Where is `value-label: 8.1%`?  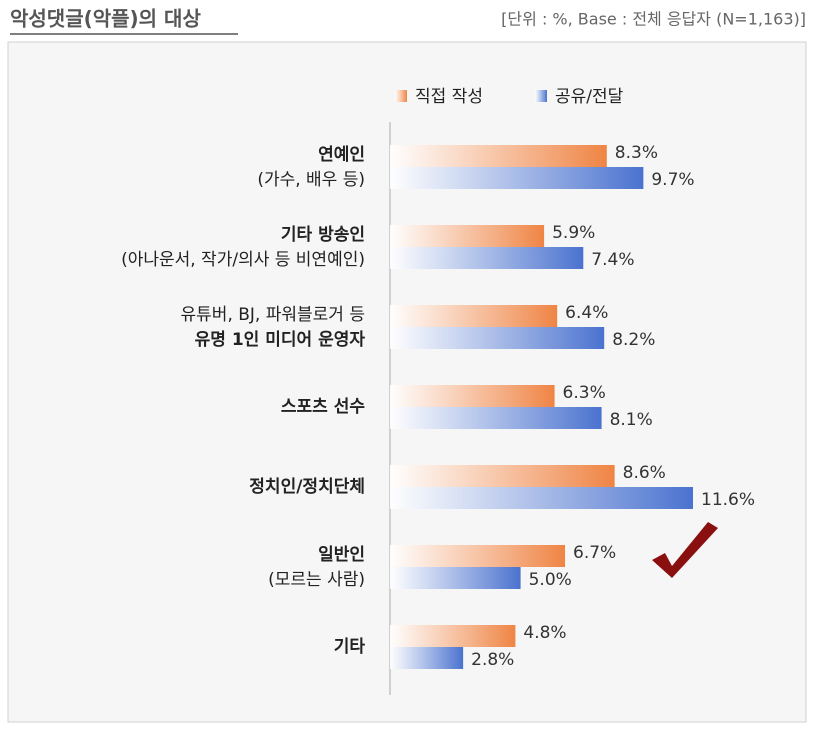 value-label: 8.1% is located at coordinates (631, 420).